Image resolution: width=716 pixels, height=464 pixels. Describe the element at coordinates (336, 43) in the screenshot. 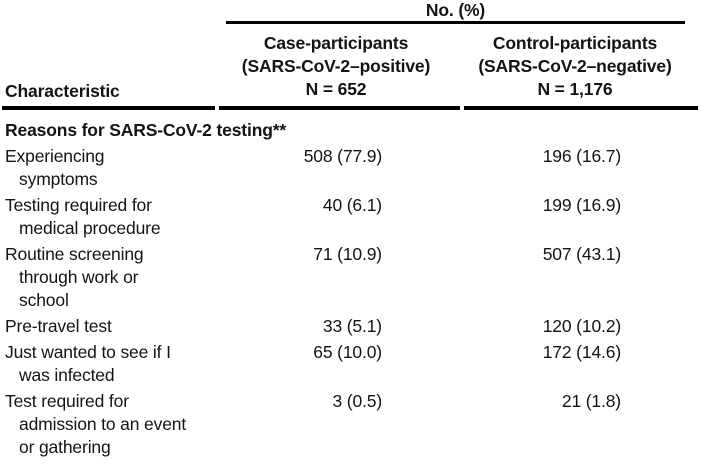

I see `column-header-case-line1: Case-participants` at that location.